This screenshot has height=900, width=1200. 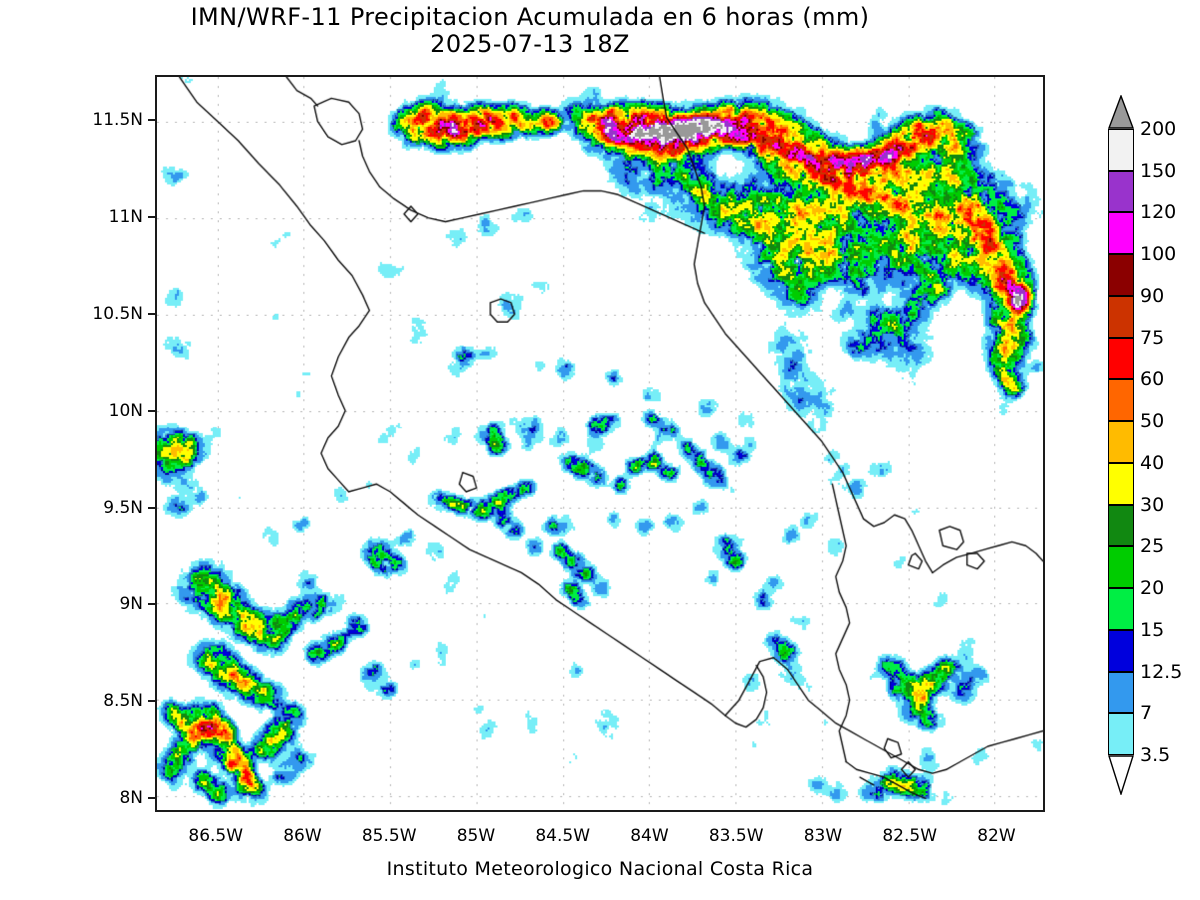 What do you see at coordinates (1158, 212) in the screenshot?
I see `colorbar-tick-label: 120` at bounding box center [1158, 212].